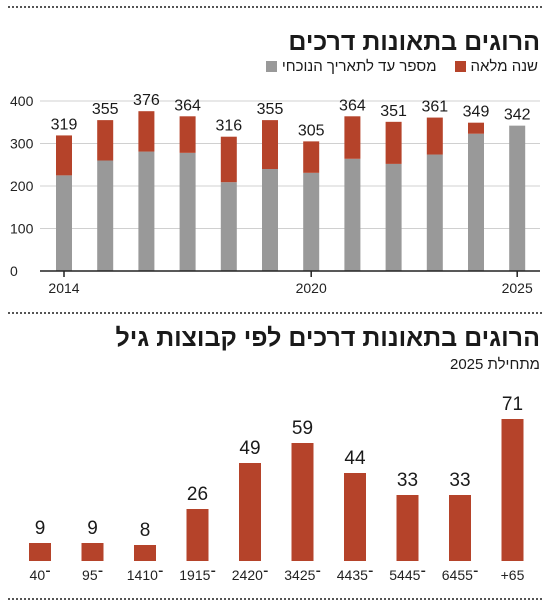 Image resolution: width=550 pixels, height=606 pixels. What do you see at coordinates (22, 229) in the screenshot?
I see `chart1-y-tick-label: 100` at bounding box center [22, 229].